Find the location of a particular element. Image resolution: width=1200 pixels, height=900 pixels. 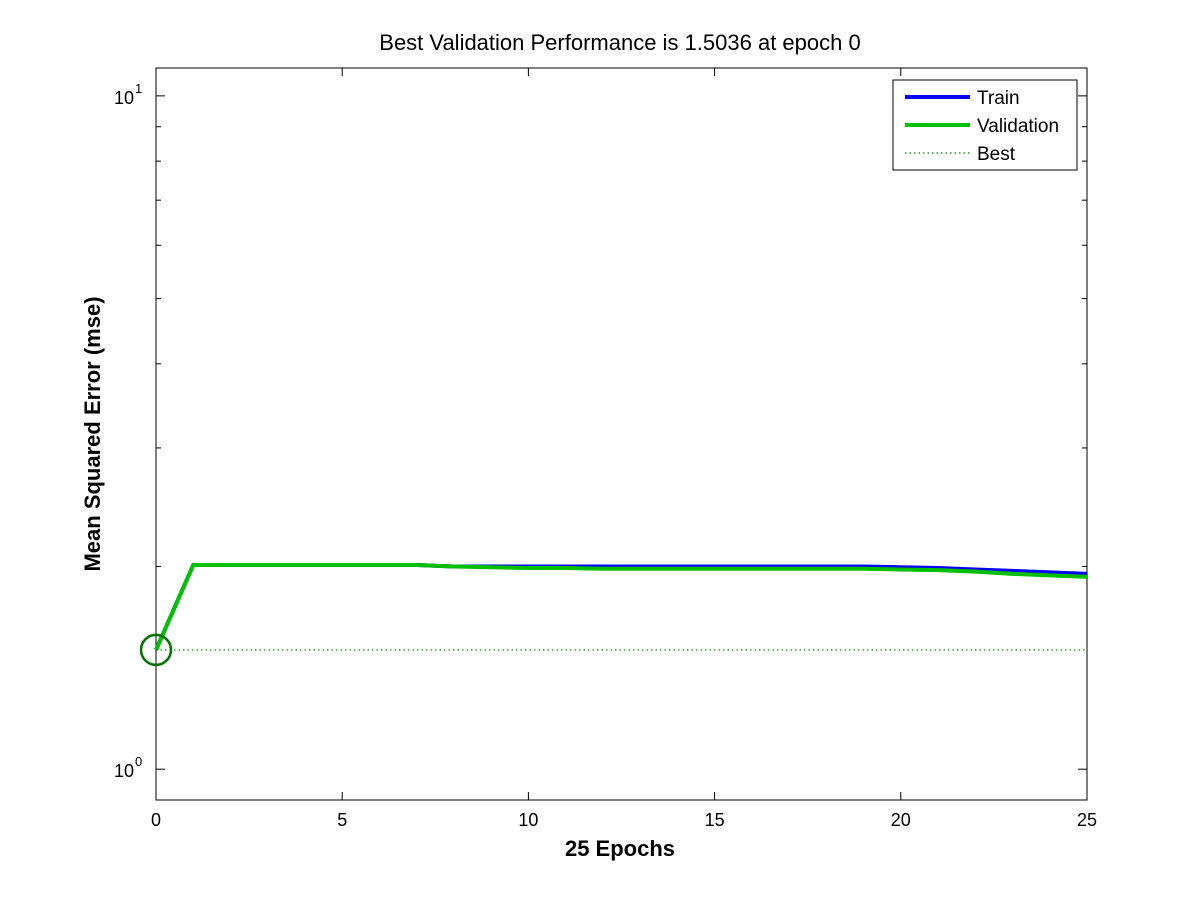

series-line-validation is located at coordinates (621, 607).